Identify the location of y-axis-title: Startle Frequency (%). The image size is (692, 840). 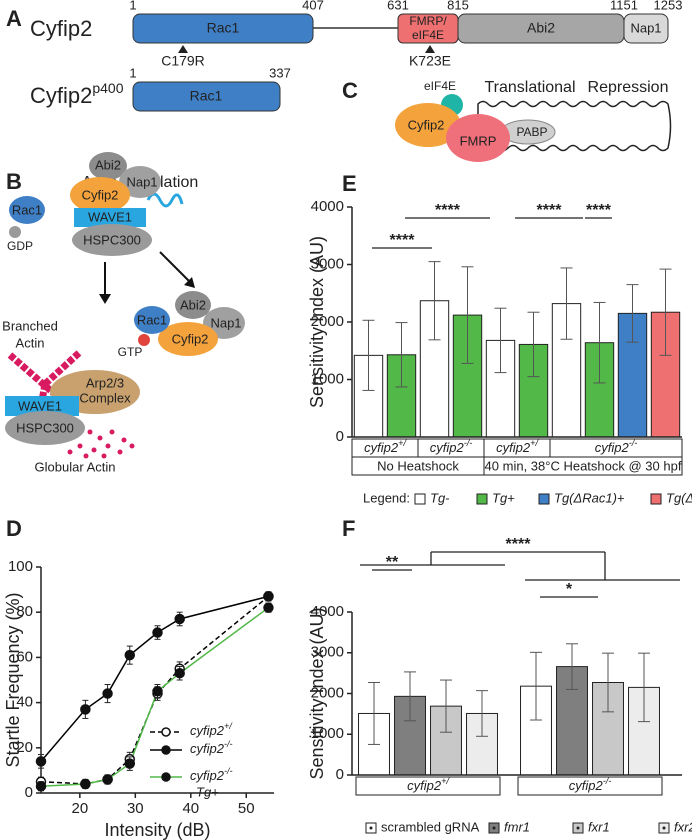
(13, 679).